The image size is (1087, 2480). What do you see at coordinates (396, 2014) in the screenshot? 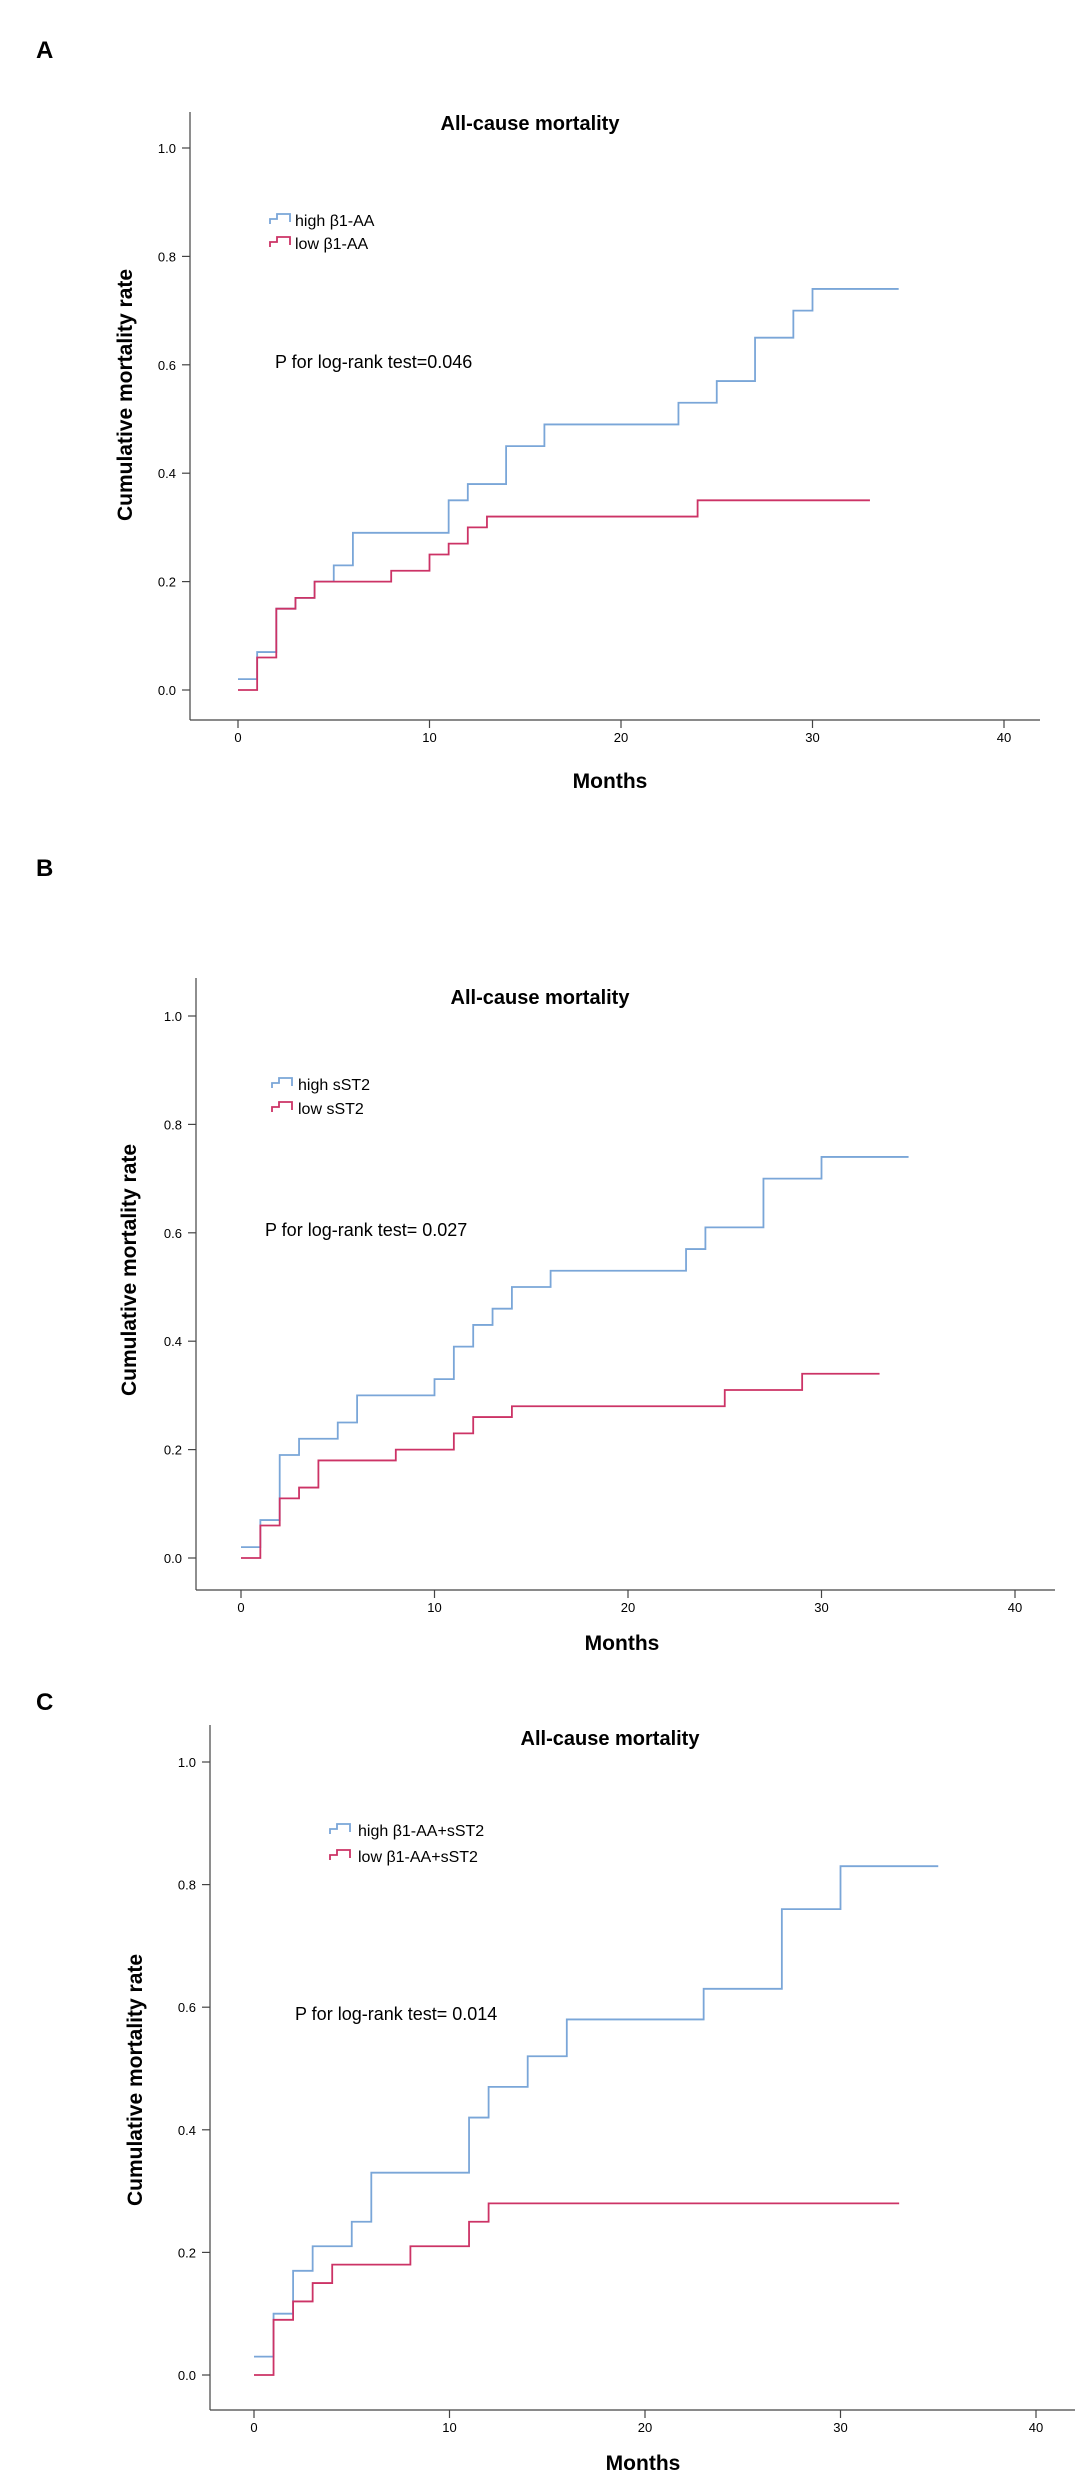
I see `log-rank-annotation: P for log-rank test= 0.014` at bounding box center [396, 2014].